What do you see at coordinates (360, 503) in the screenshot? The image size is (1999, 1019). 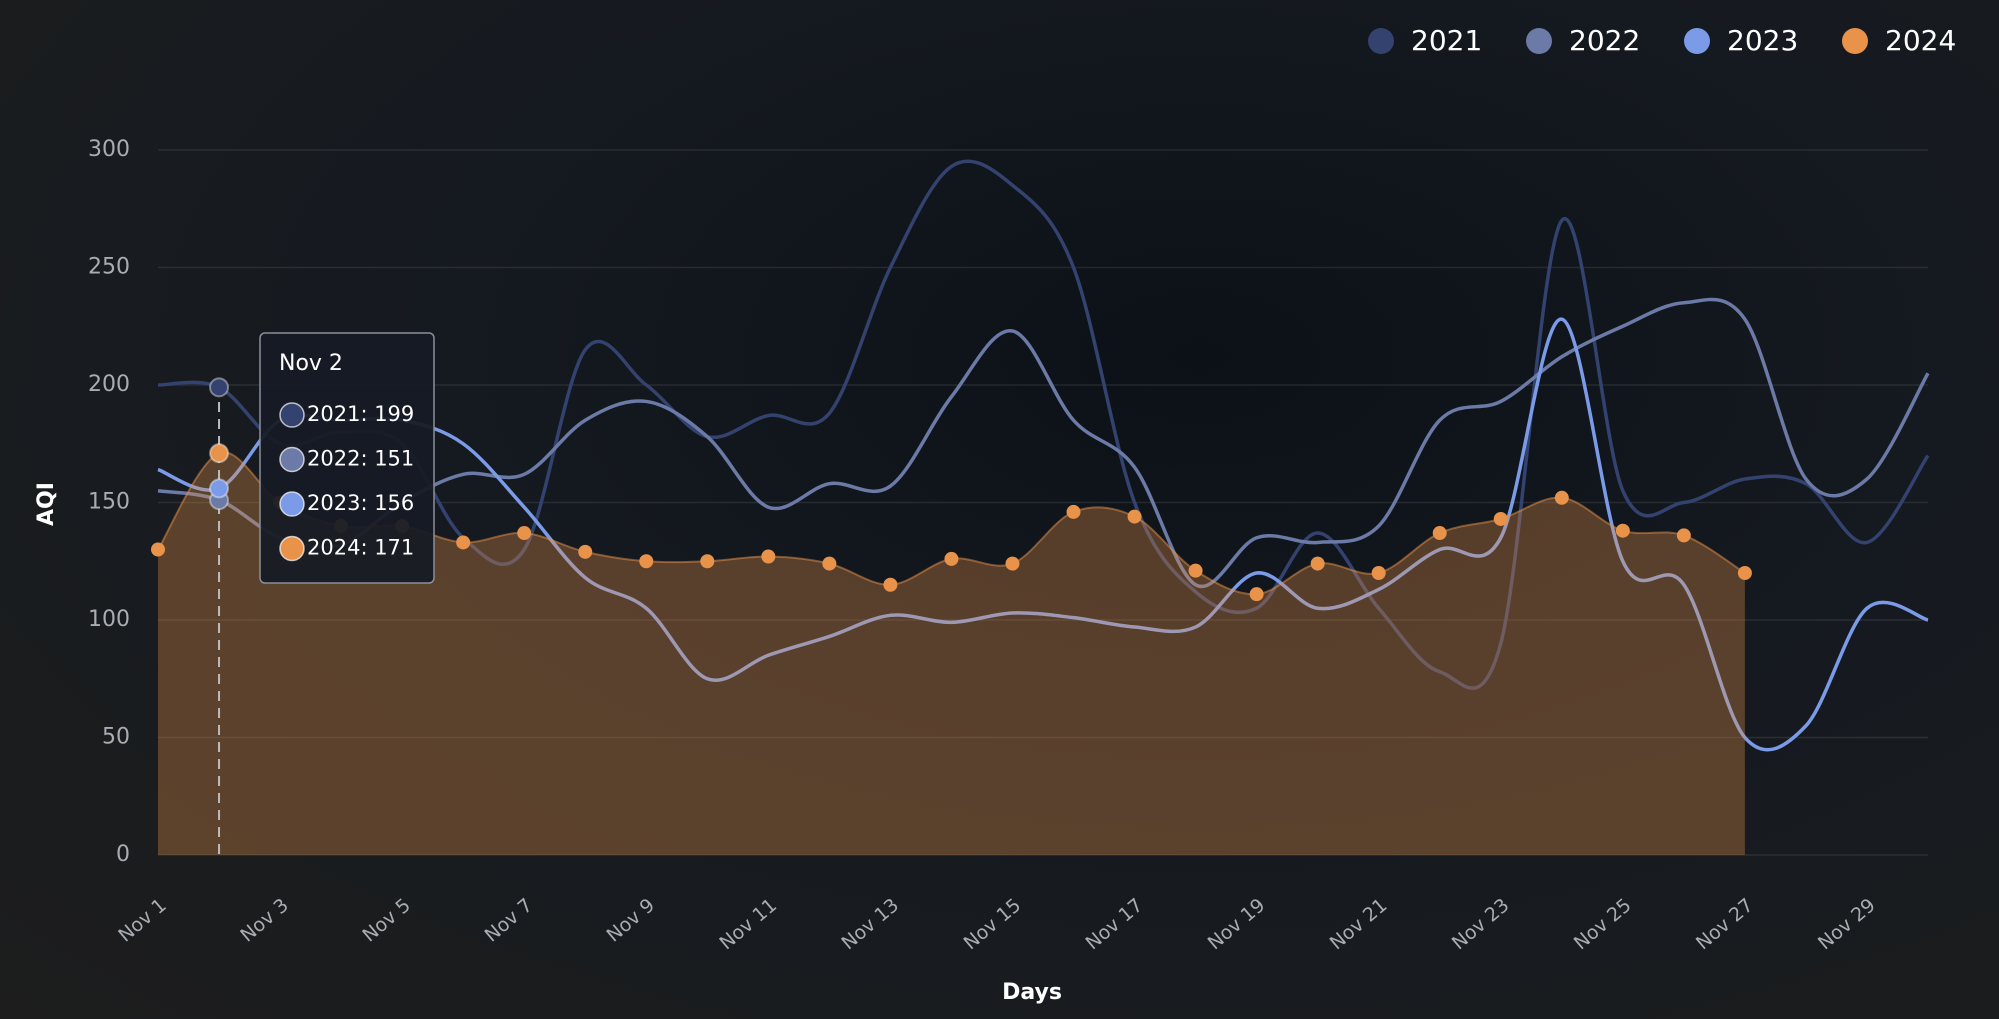 I see `tooltip-item: 2023: 156` at bounding box center [360, 503].